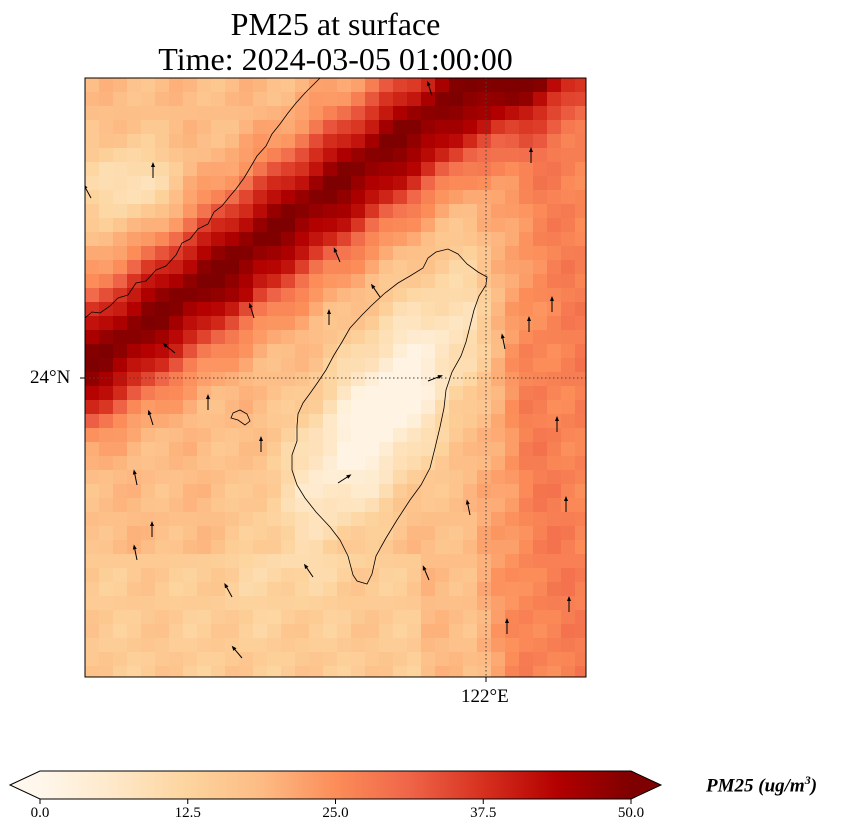  Describe the element at coordinates (646, 785) in the screenshot. I see `colorbar-extend-high` at that location.